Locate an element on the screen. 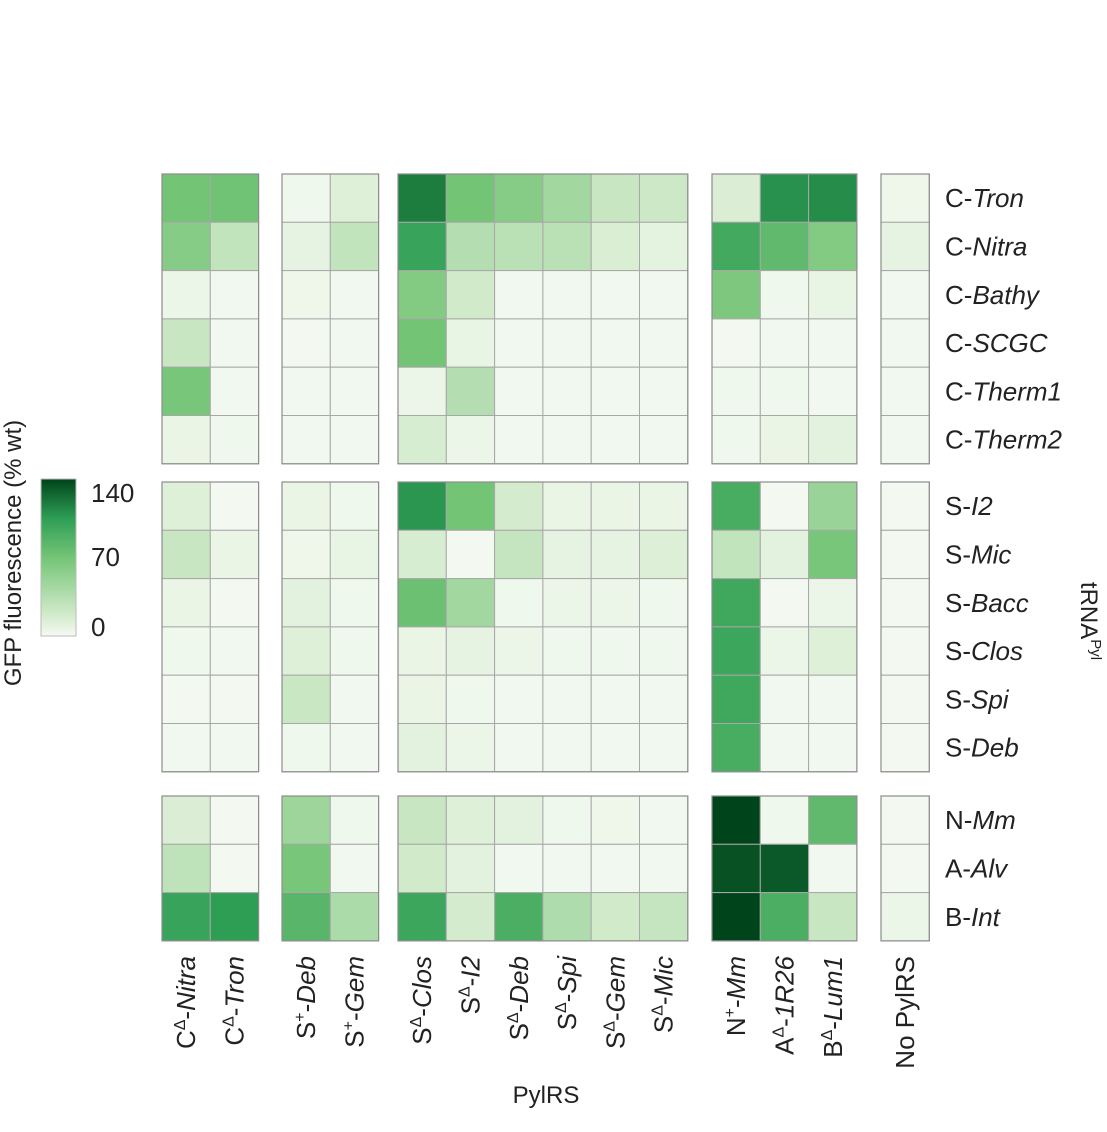 Image resolution: width=1107 pixels, height=1132 pixels. column-label: S+-Gem is located at coordinates (354, 1002).